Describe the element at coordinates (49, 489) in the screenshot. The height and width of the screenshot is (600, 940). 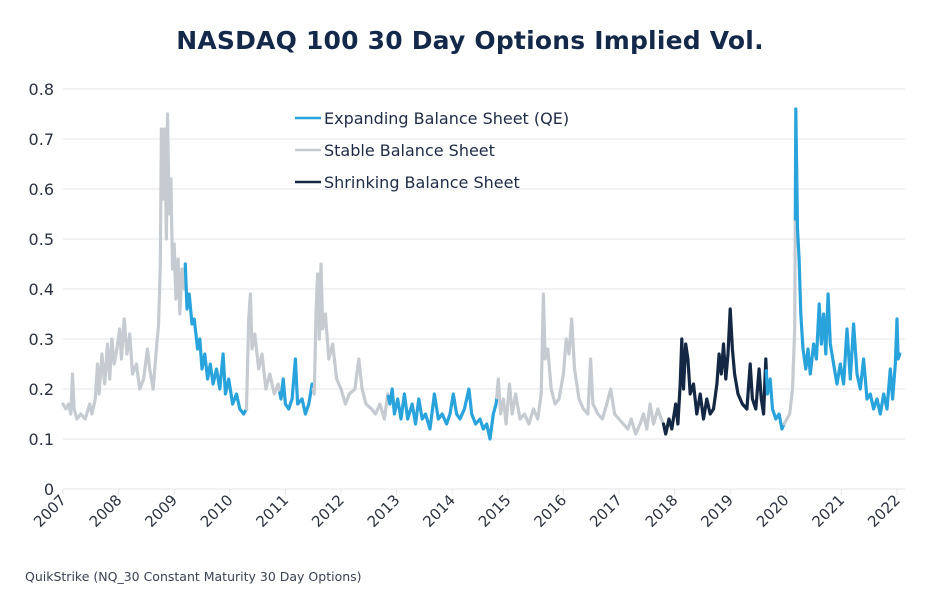
I see `y-tick-label: 0` at that location.